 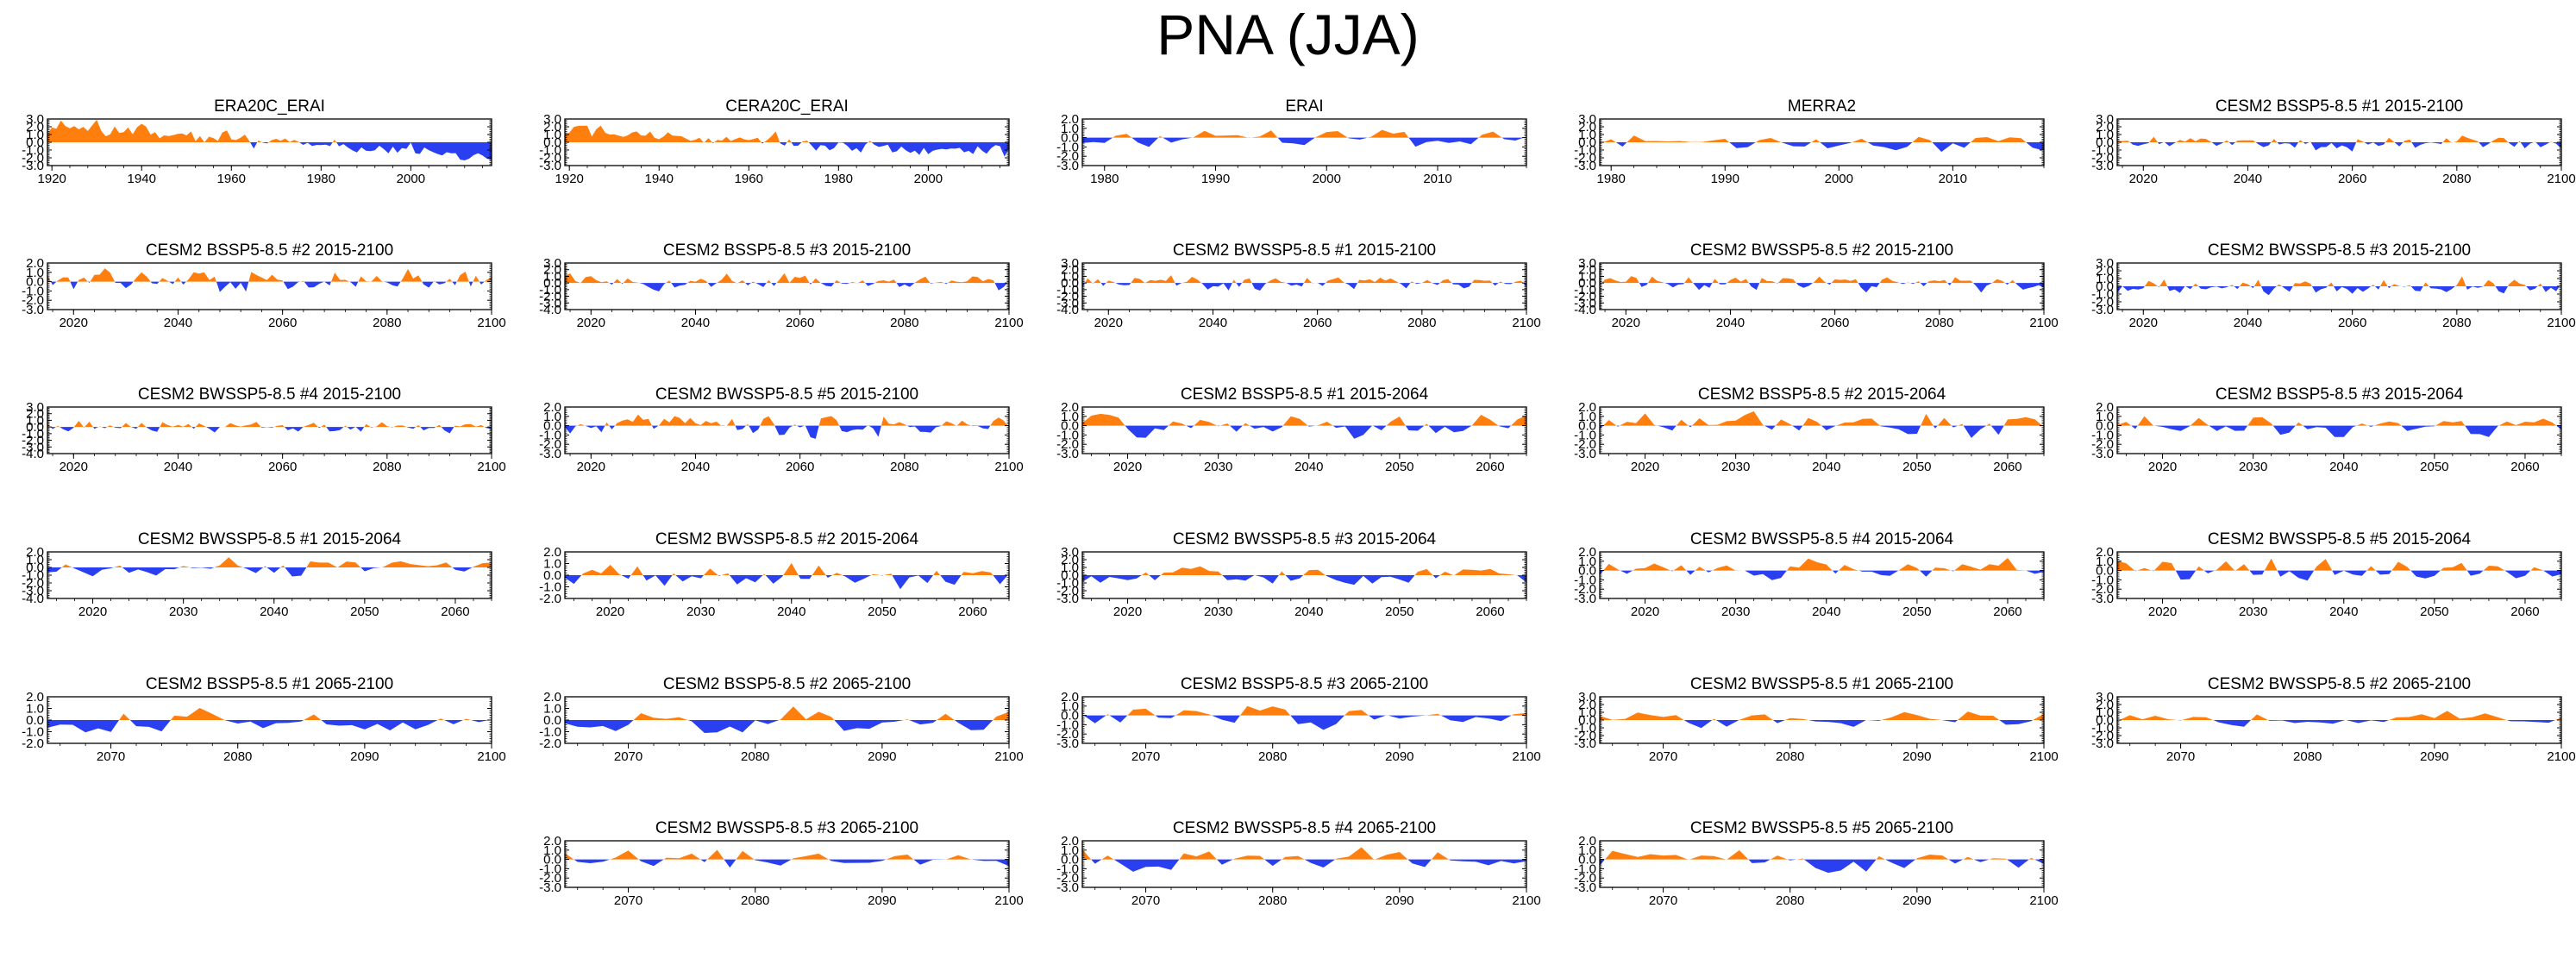 I want to click on x-tick-label: 2090, so click(x=882, y=756).